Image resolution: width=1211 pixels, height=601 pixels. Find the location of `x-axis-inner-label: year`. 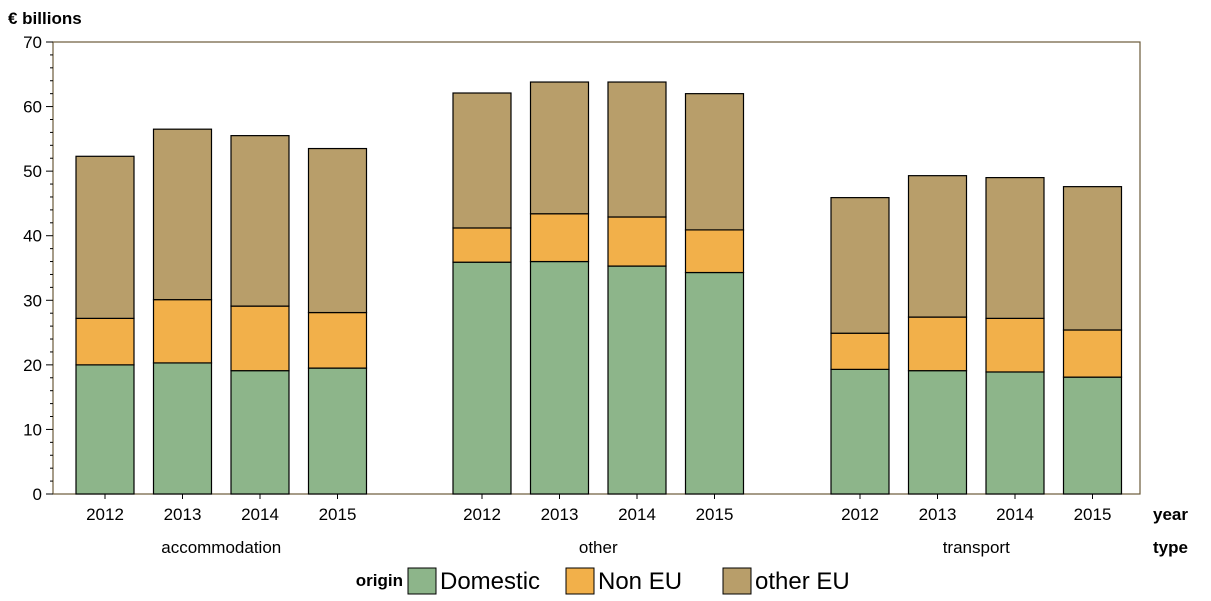

x-axis-inner-label: year is located at coordinates (1170, 514).